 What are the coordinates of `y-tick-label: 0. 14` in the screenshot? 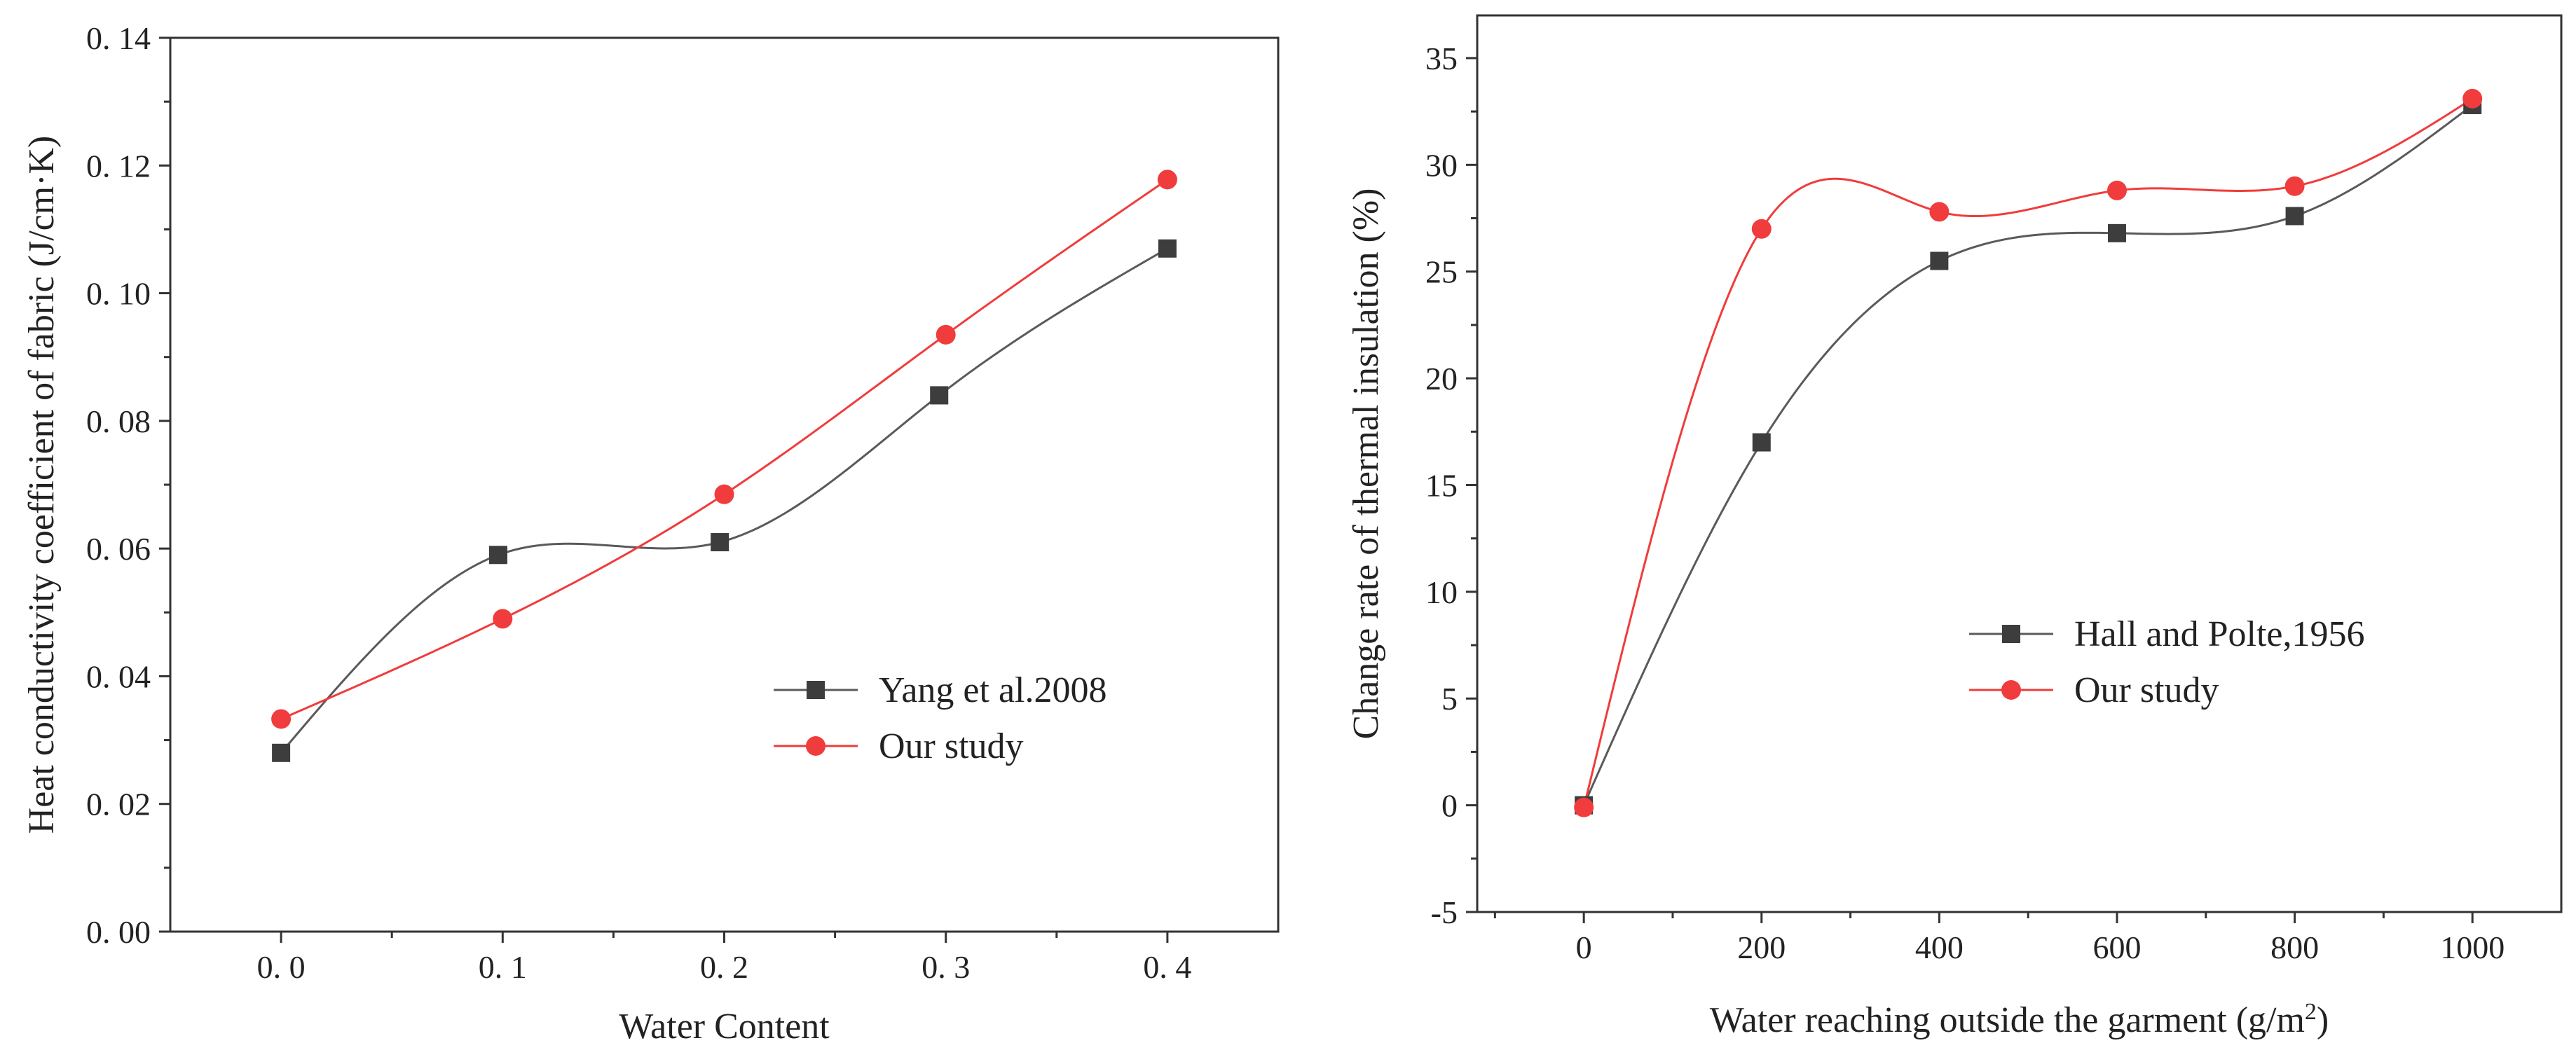 It's located at (119, 38).